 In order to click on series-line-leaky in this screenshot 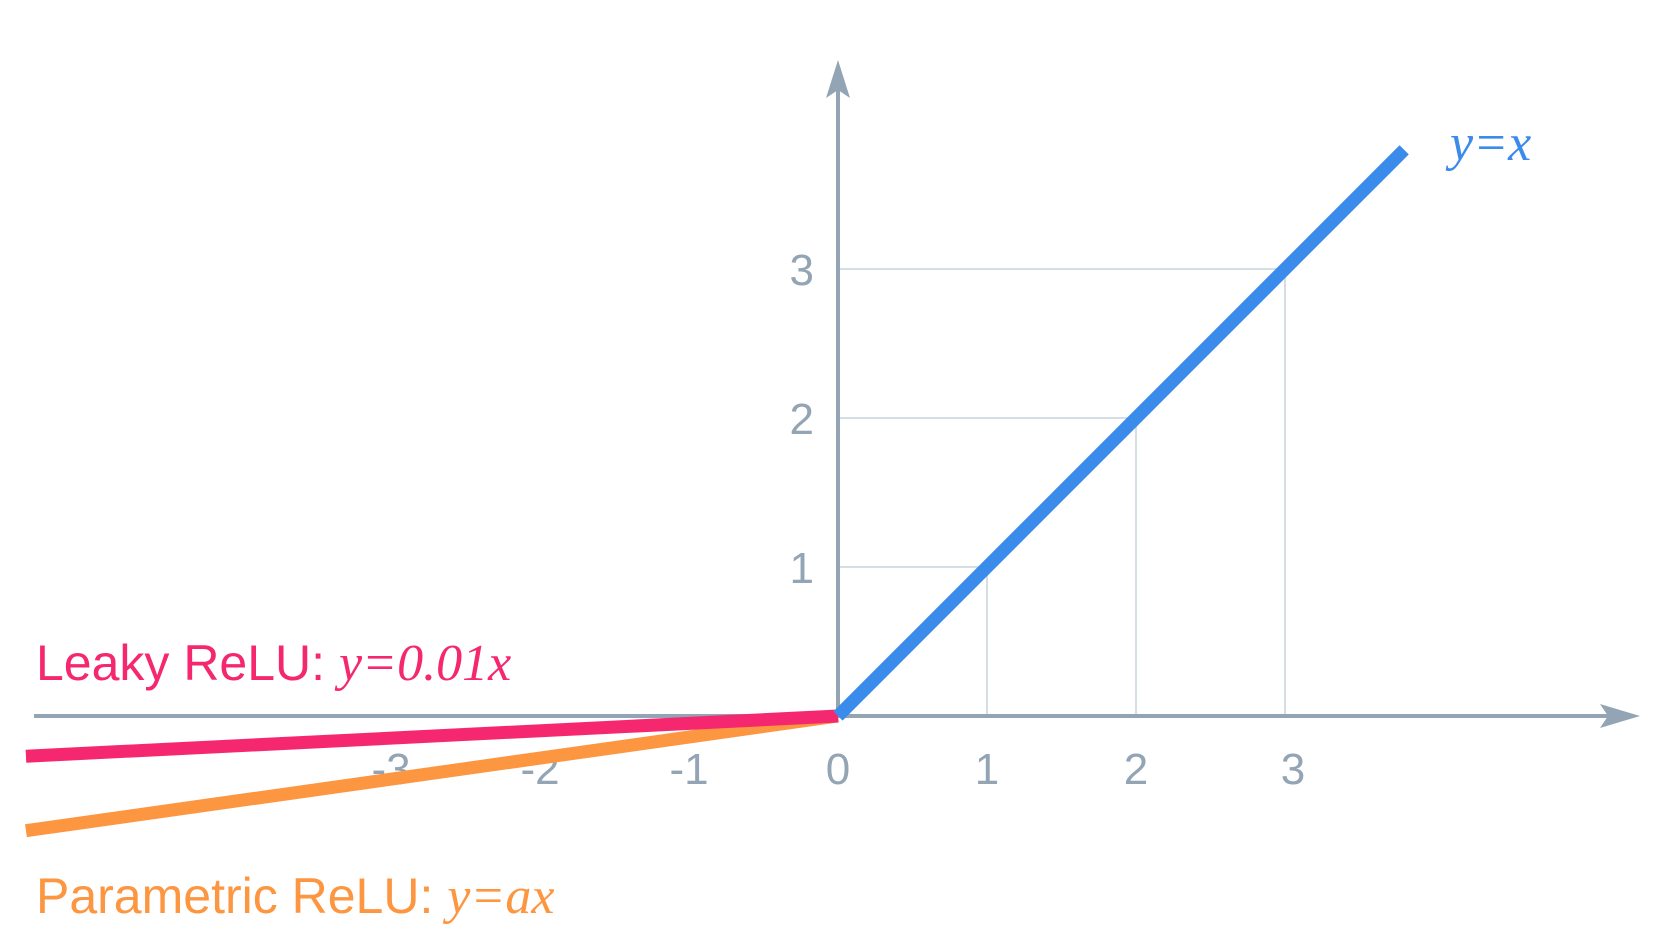, I will do `click(432, 736)`.